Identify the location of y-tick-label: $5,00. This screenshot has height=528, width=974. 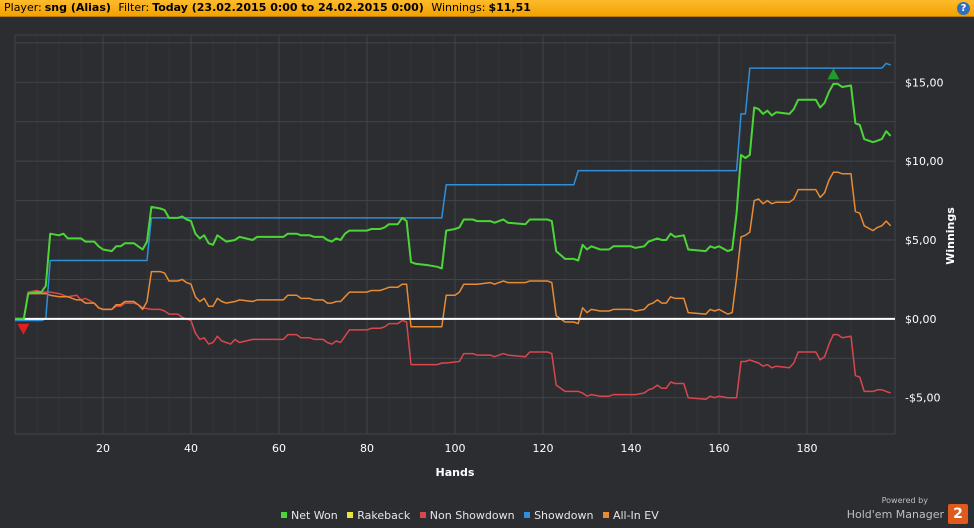
(921, 240).